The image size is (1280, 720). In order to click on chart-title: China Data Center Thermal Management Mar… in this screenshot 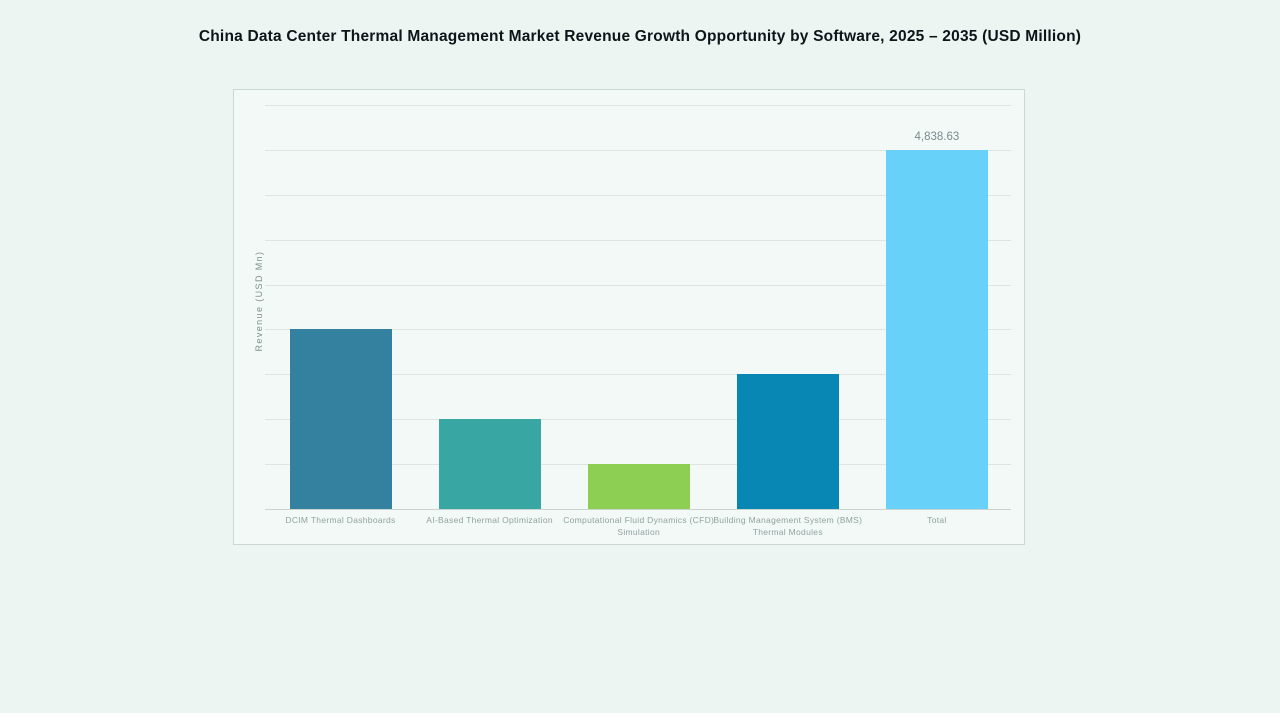, I will do `click(640, 36)`.